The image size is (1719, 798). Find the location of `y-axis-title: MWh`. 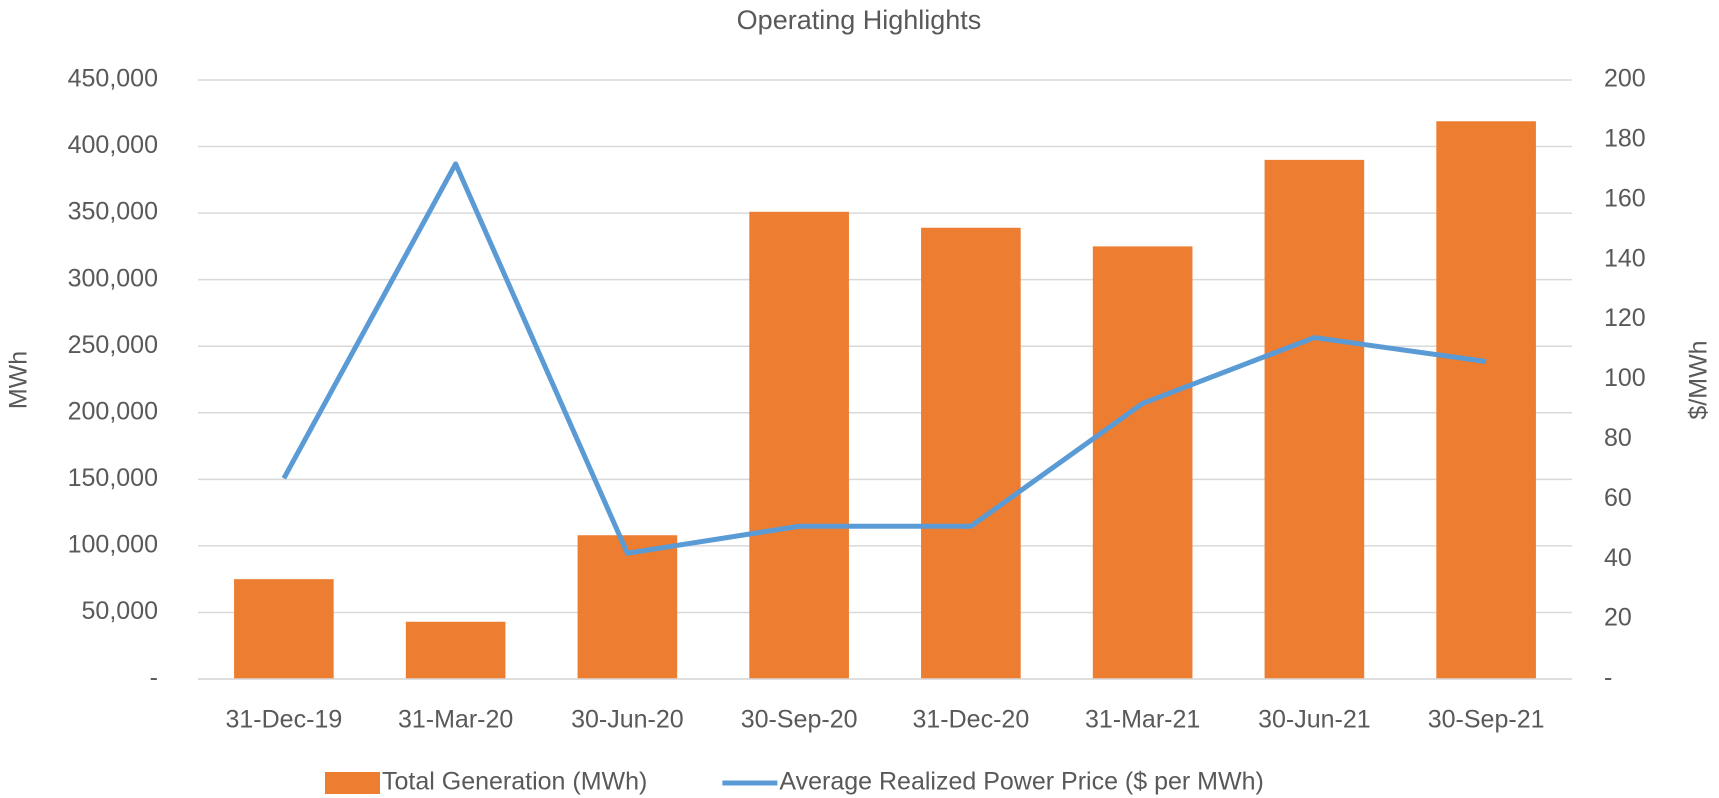

y-axis-title: MWh is located at coordinates (19, 380).